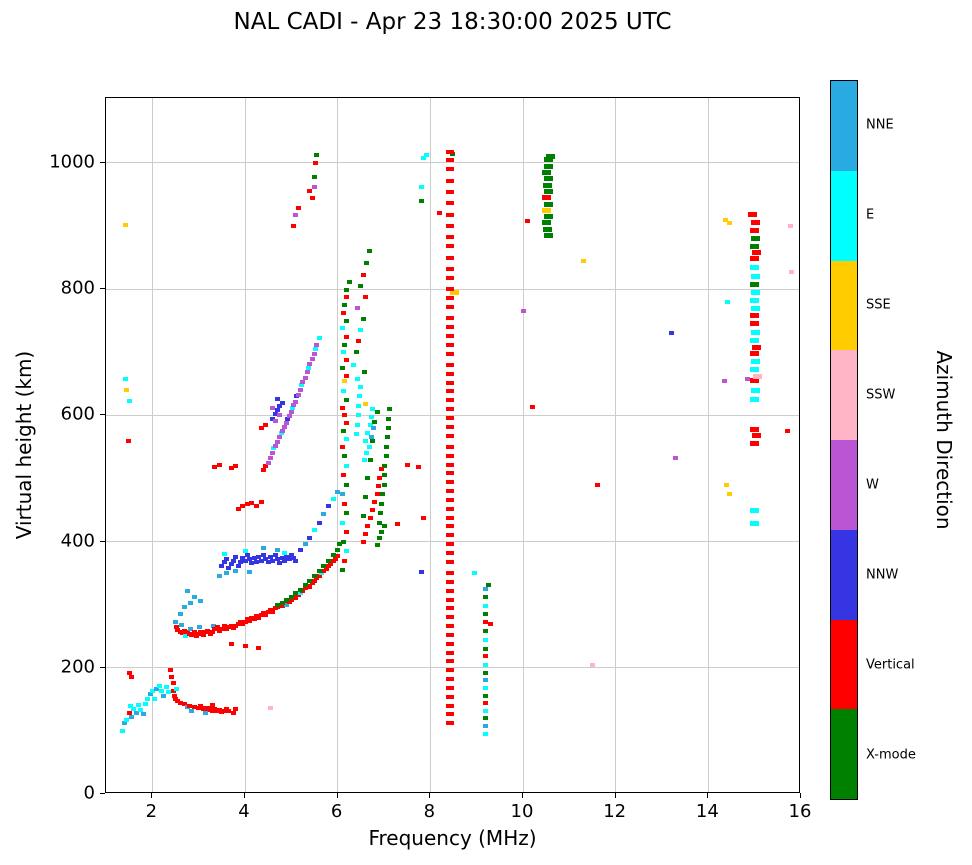 The image size is (972, 865). What do you see at coordinates (878, 305) in the screenshot?
I see `colorbar-label-sse: SSE` at bounding box center [878, 305].